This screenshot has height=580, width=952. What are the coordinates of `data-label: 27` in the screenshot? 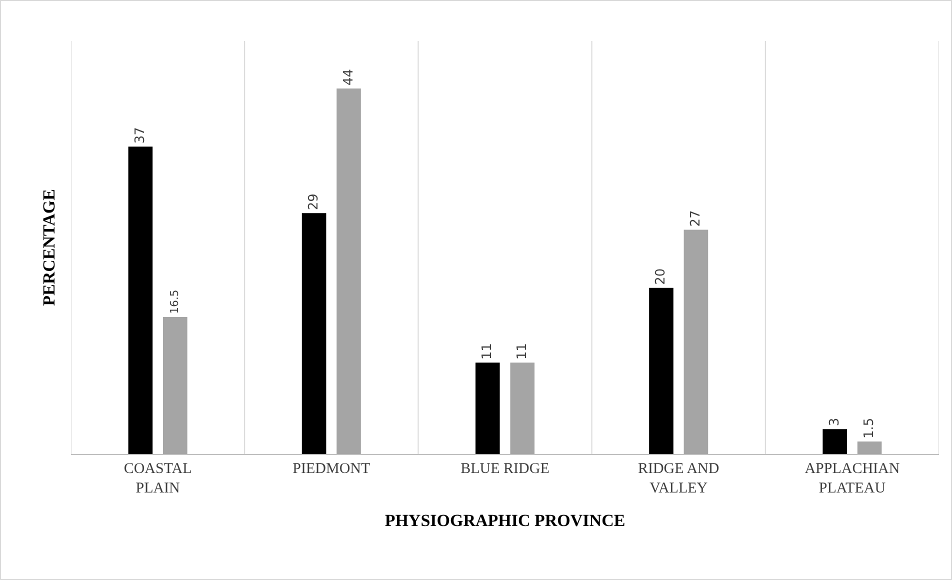 It's located at (696, 218).